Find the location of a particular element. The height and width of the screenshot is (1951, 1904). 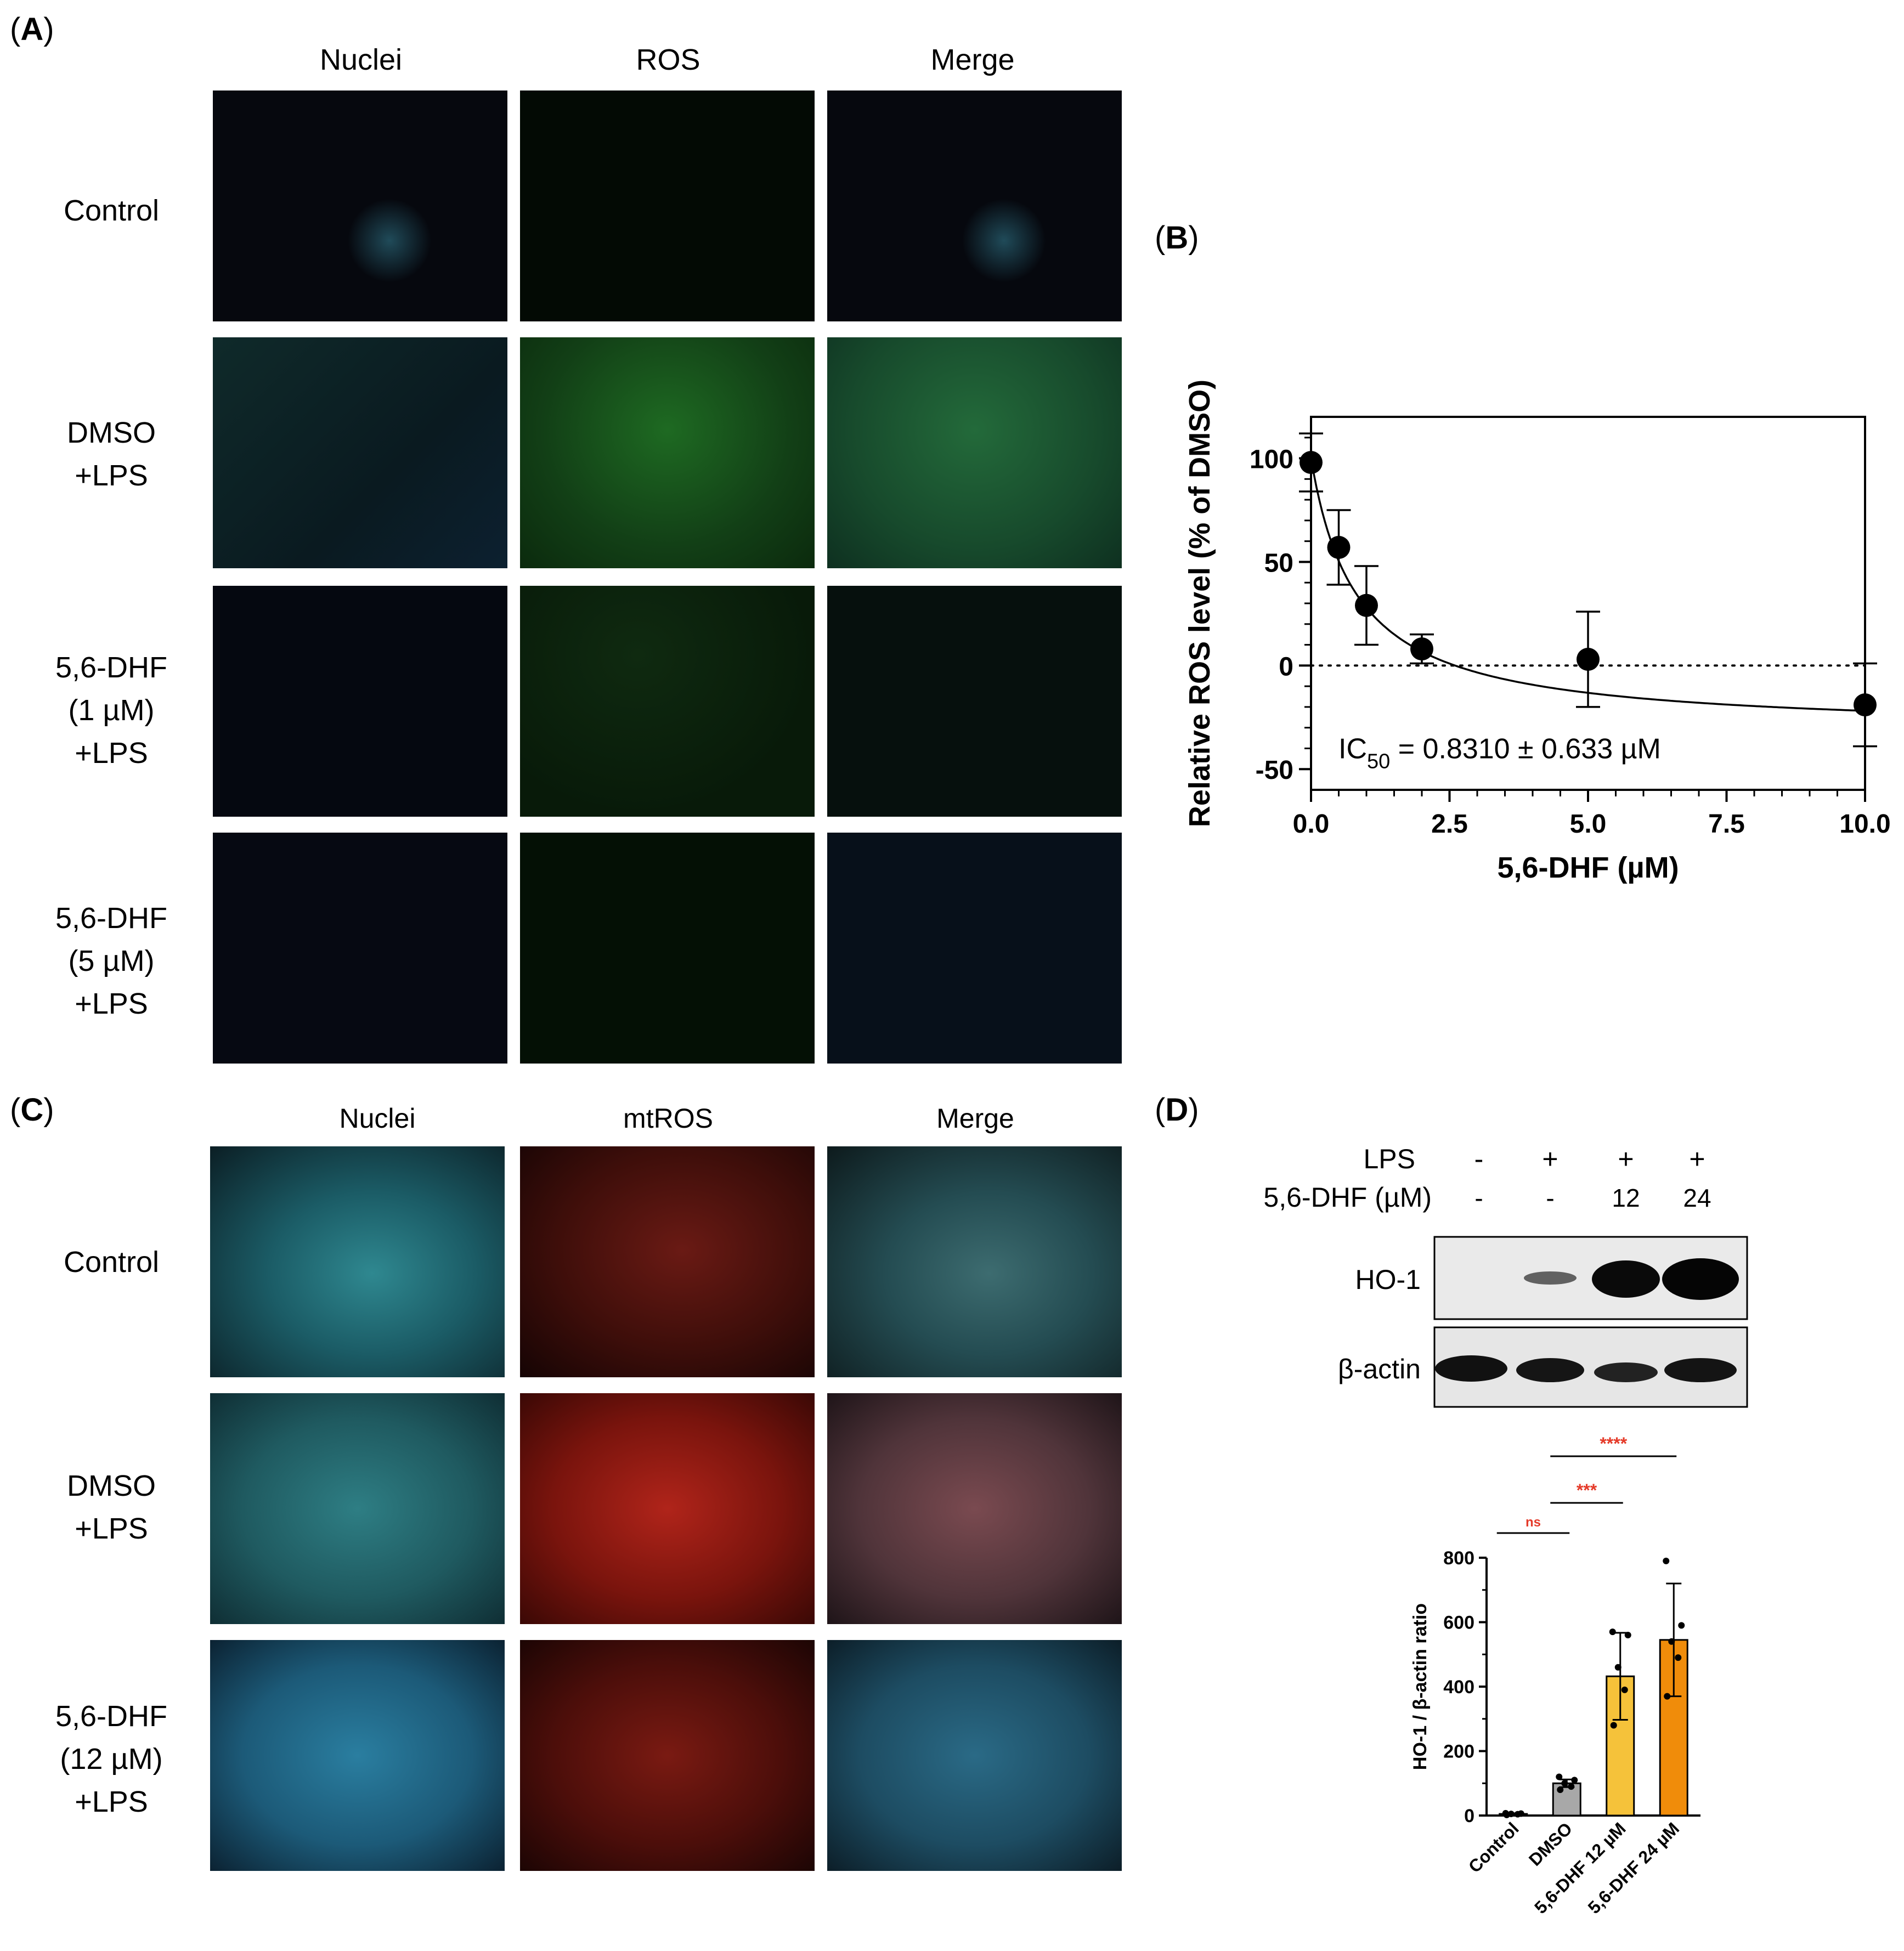

ho1-band-lane2 is located at coordinates (1550, 1278).